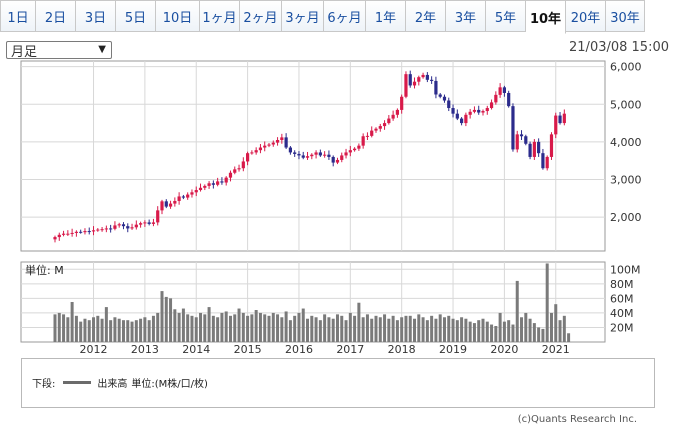 Image resolution: width=677 pixels, height=431 pixels. What do you see at coordinates (386, 16) in the screenshot?
I see `tab-9: 1年` at bounding box center [386, 16].